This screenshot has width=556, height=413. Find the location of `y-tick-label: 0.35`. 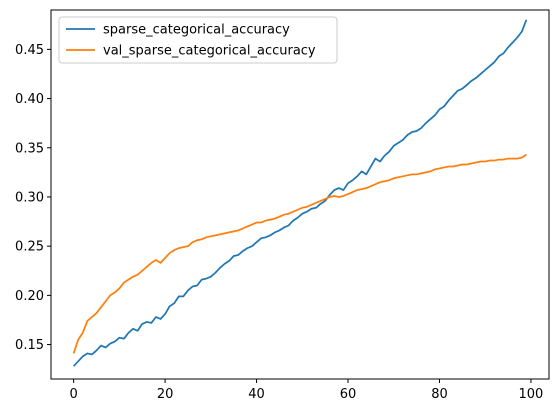

y-tick-label: 0.35 is located at coordinates (29, 148).